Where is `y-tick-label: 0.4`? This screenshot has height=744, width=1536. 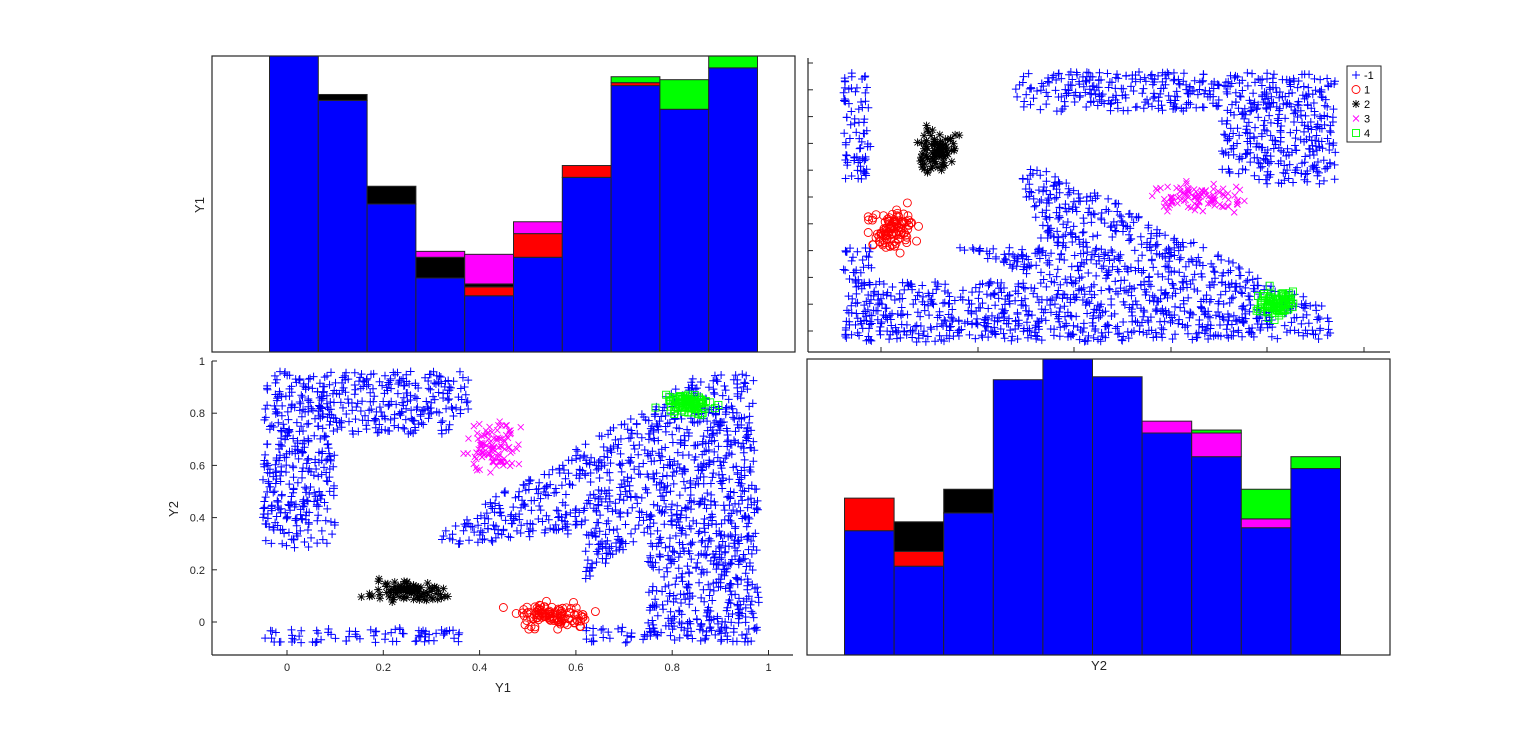 y-tick-label: 0.4 is located at coordinates (197, 519).